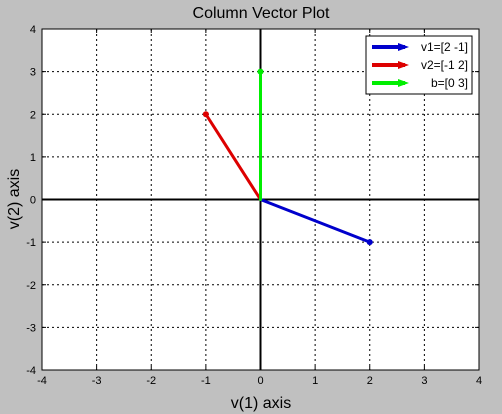 The height and width of the screenshot is (414, 502). Describe the element at coordinates (97, 381) in the screenshot. I see `x-tick-label: -3` at that location.